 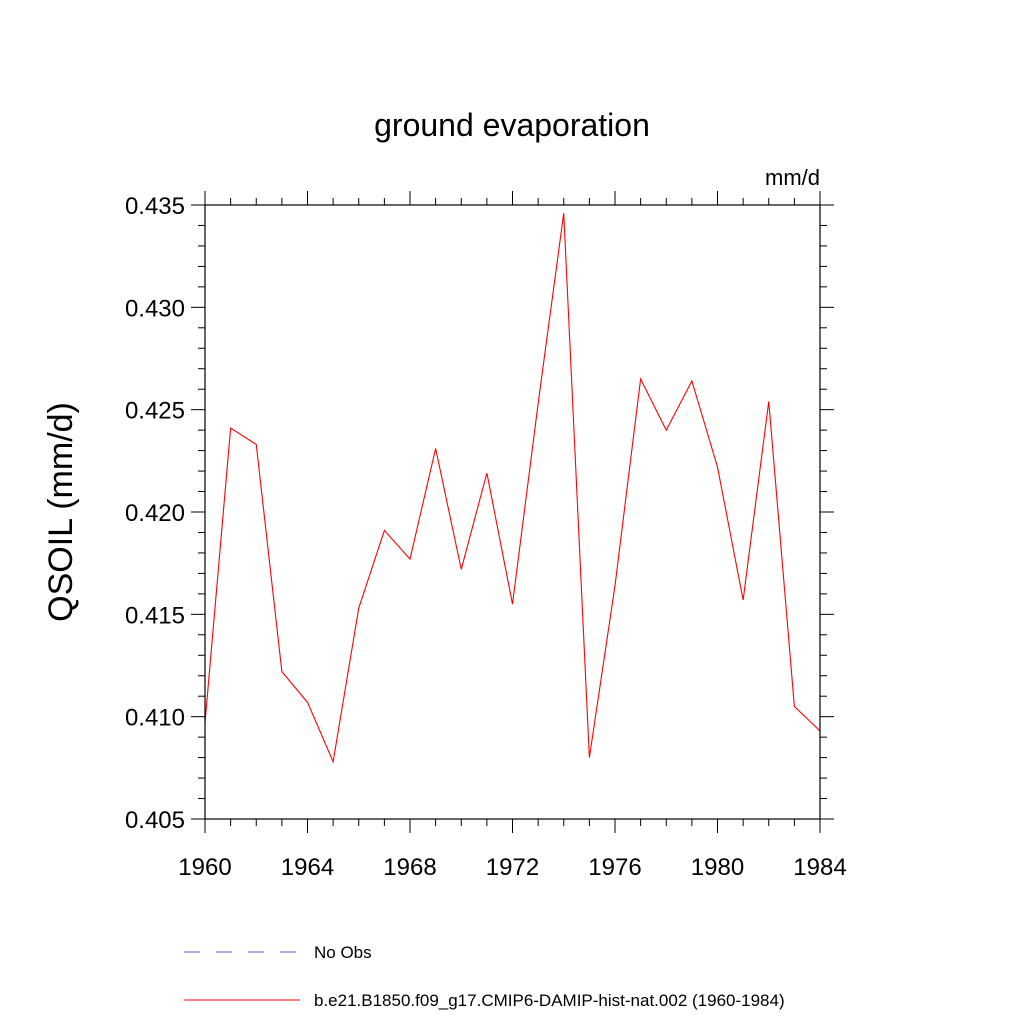 What do you see at coordinates (512, 125) in the screenshot?
I see `chart-title: ground evaporation` at bounding box center [512, 125].